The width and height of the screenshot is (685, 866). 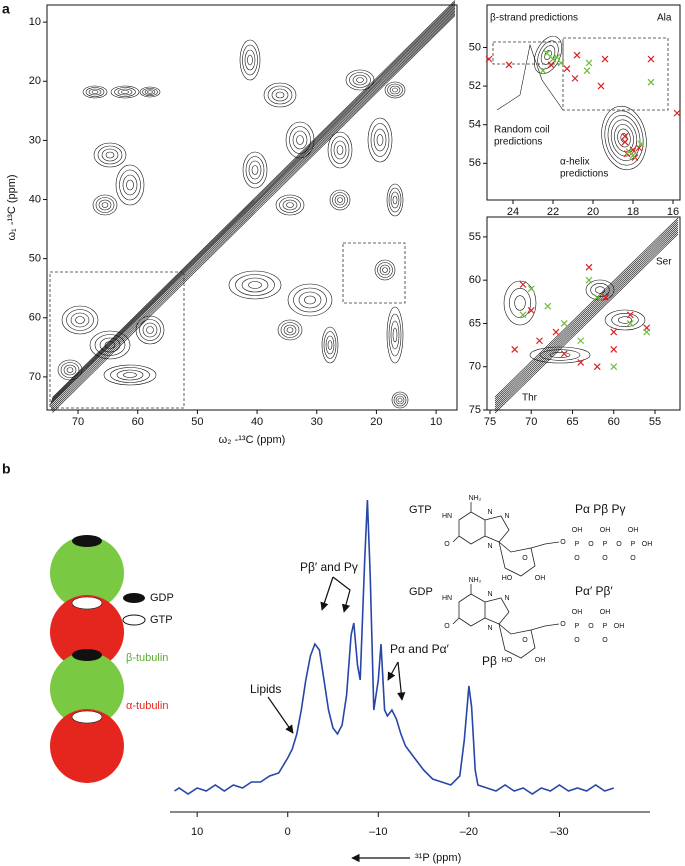 What do you see at coordinates (475, 580) in the screenshot?
I see `atom-label: NH₂` at bounding box center [475, 580].